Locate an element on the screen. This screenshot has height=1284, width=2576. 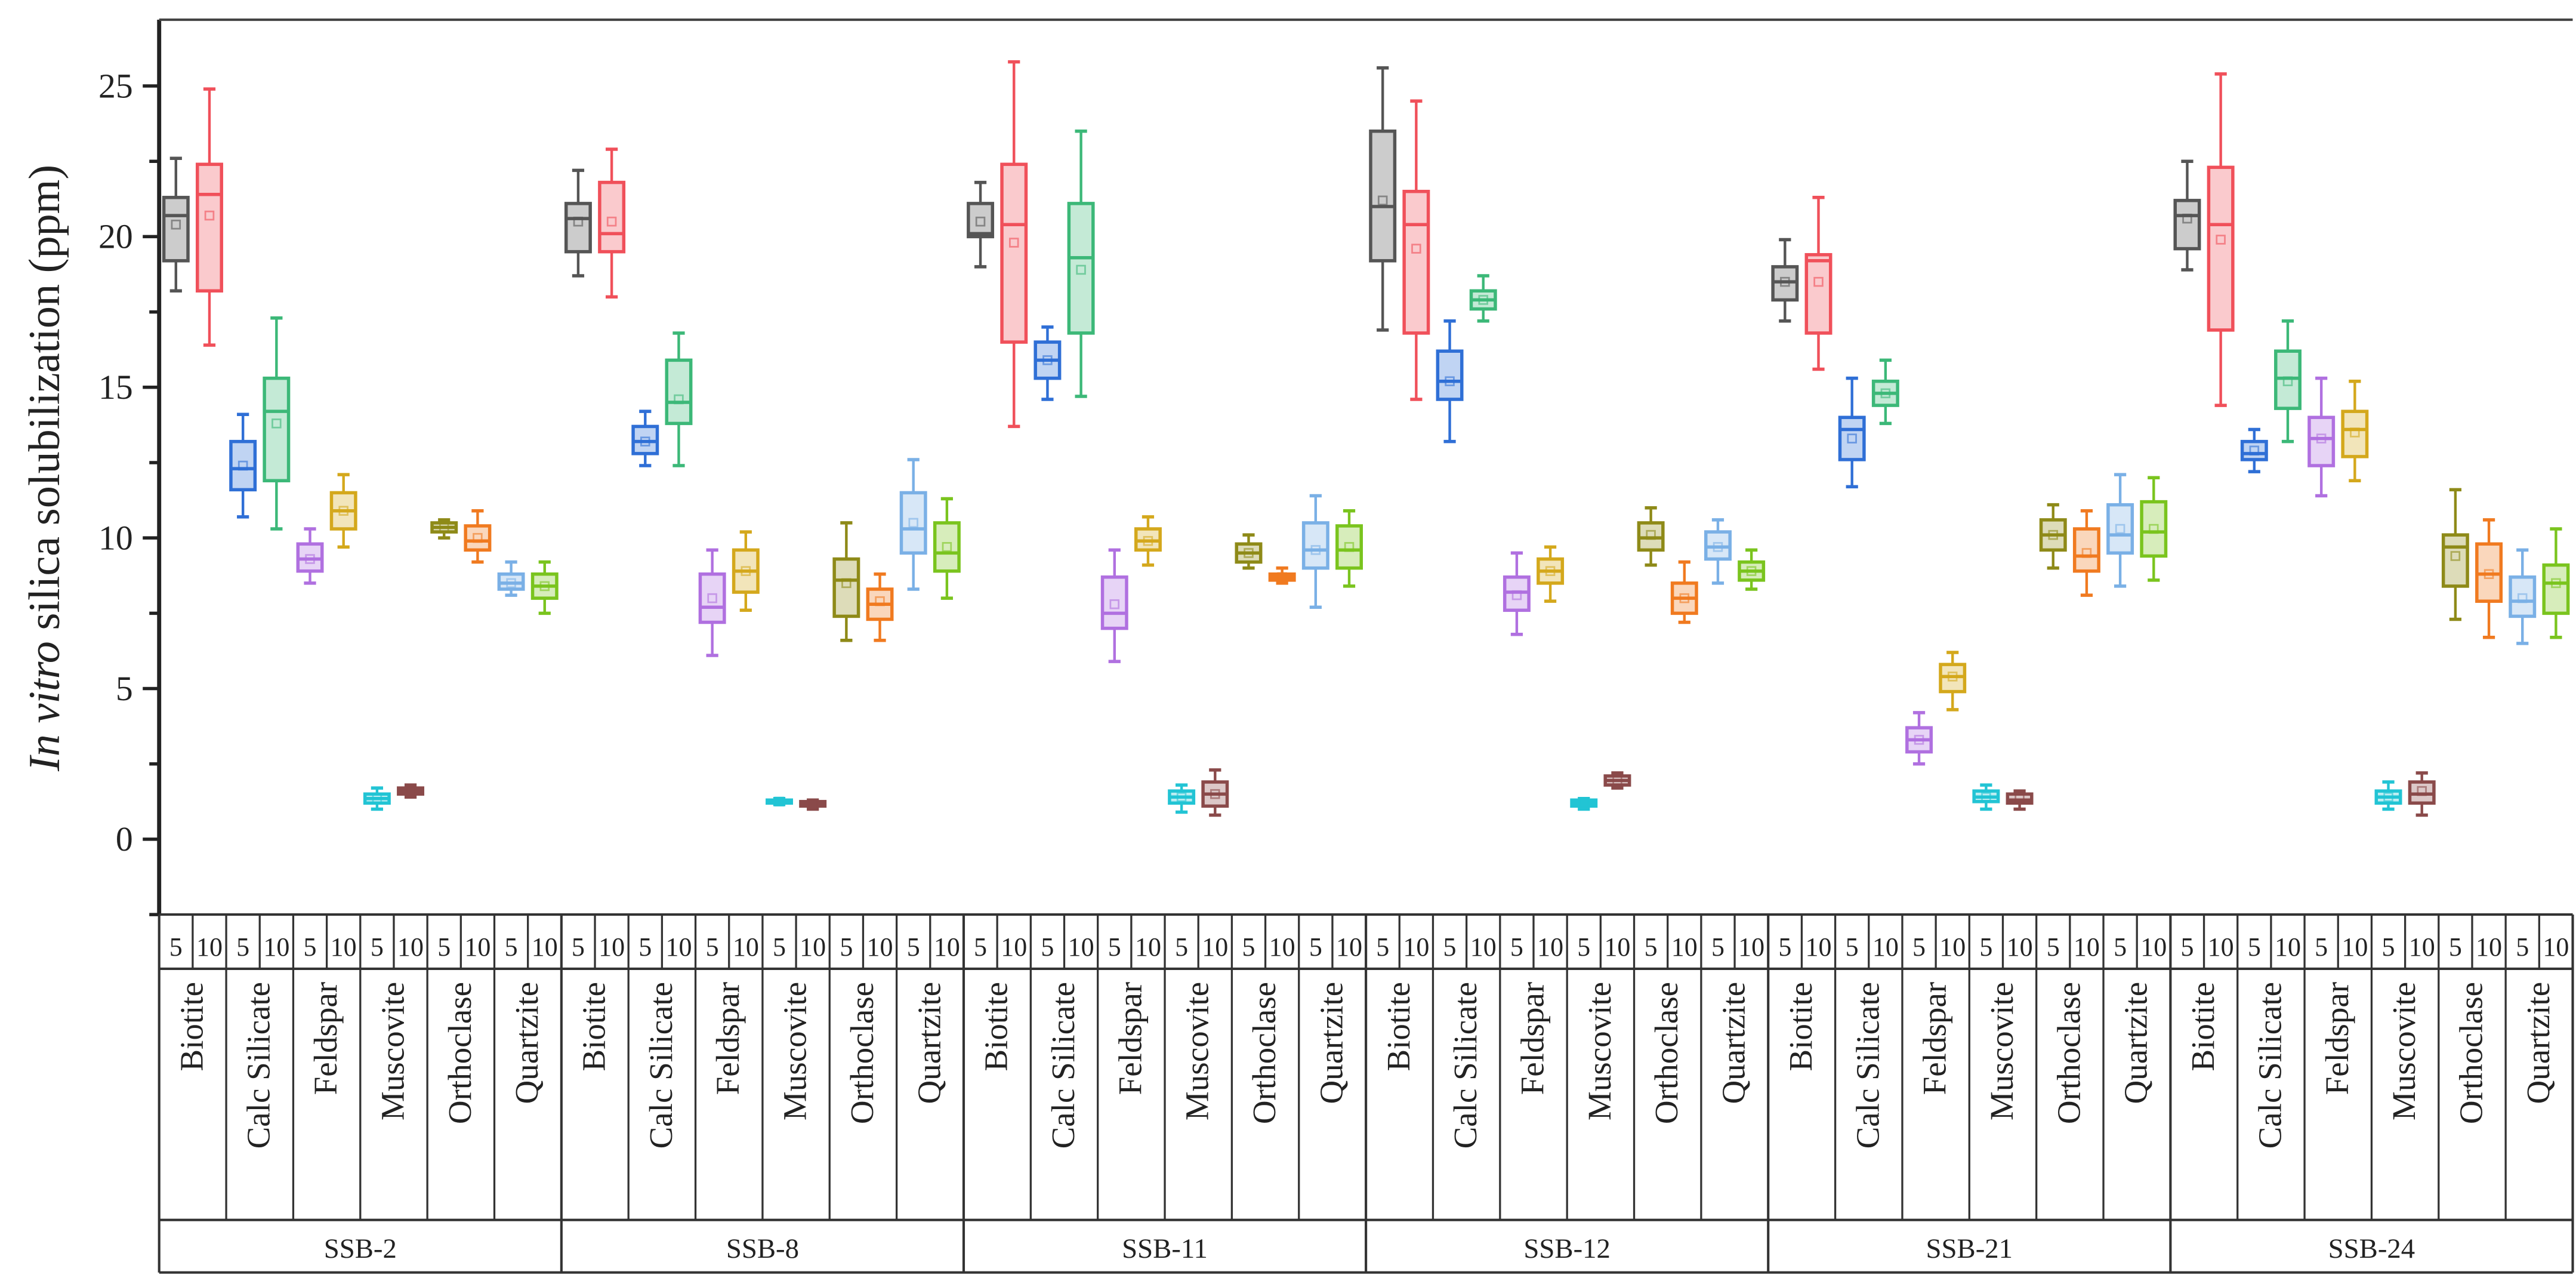
y-tick-label: 20 is located at coordinates (115, 237).